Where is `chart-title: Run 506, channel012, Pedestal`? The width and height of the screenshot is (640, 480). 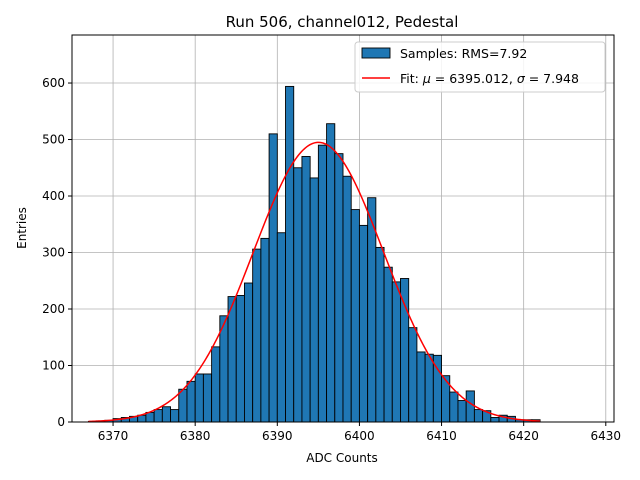
chart-title: Run 506, channel012, Pedestal is located at coordinates (342, 22).